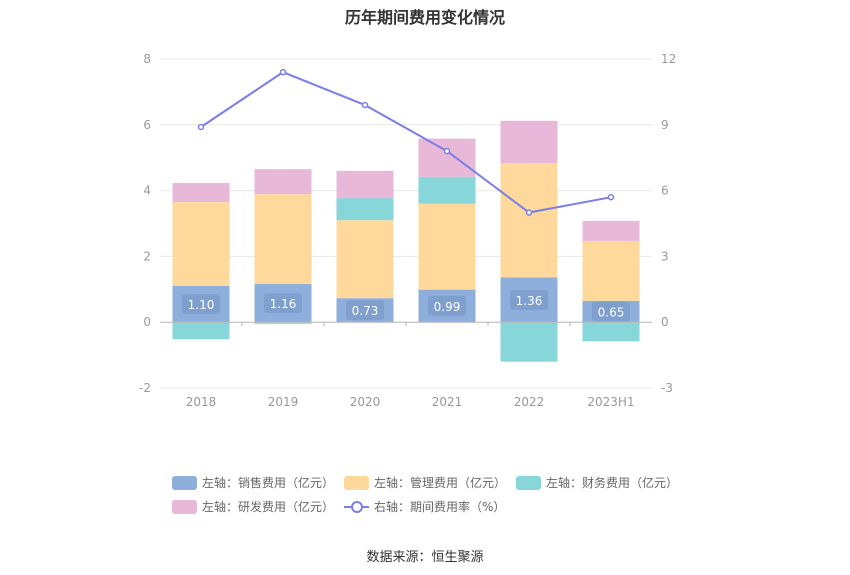 The width and height of the screenshot is (850, 575). Describe the element at coordinates (665, 256) in the screenshot. I see `right-axis-tick-label: 3` at that location.